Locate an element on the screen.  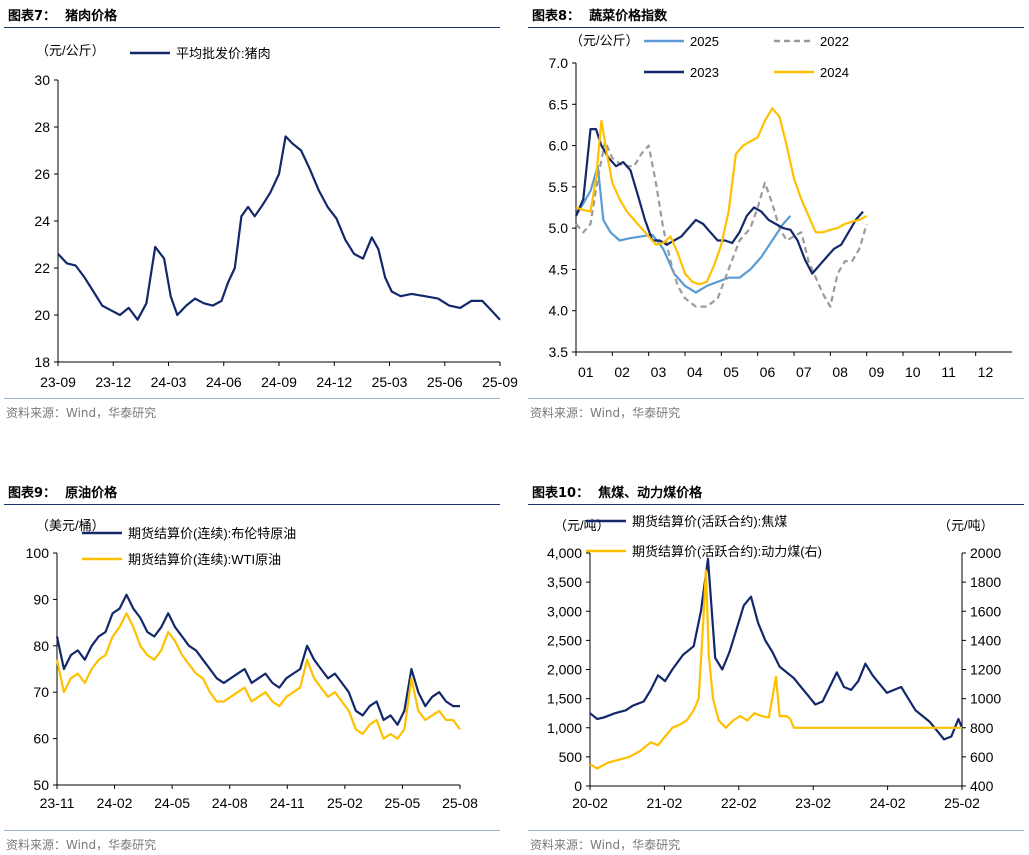
x-tick-label: 25-08 is located at coordinates (460, 803).